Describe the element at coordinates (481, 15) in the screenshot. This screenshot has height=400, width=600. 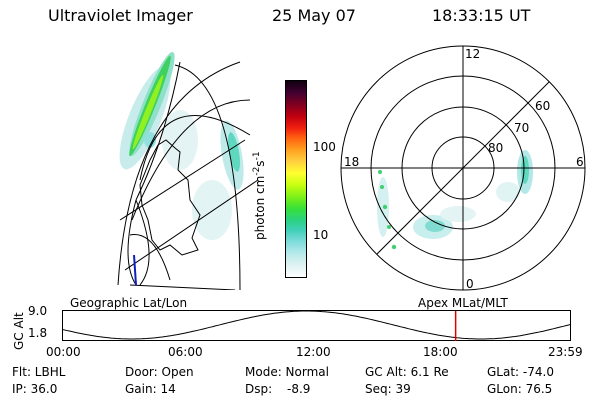
I see `time-label: 18:33:15 UT` at that location.